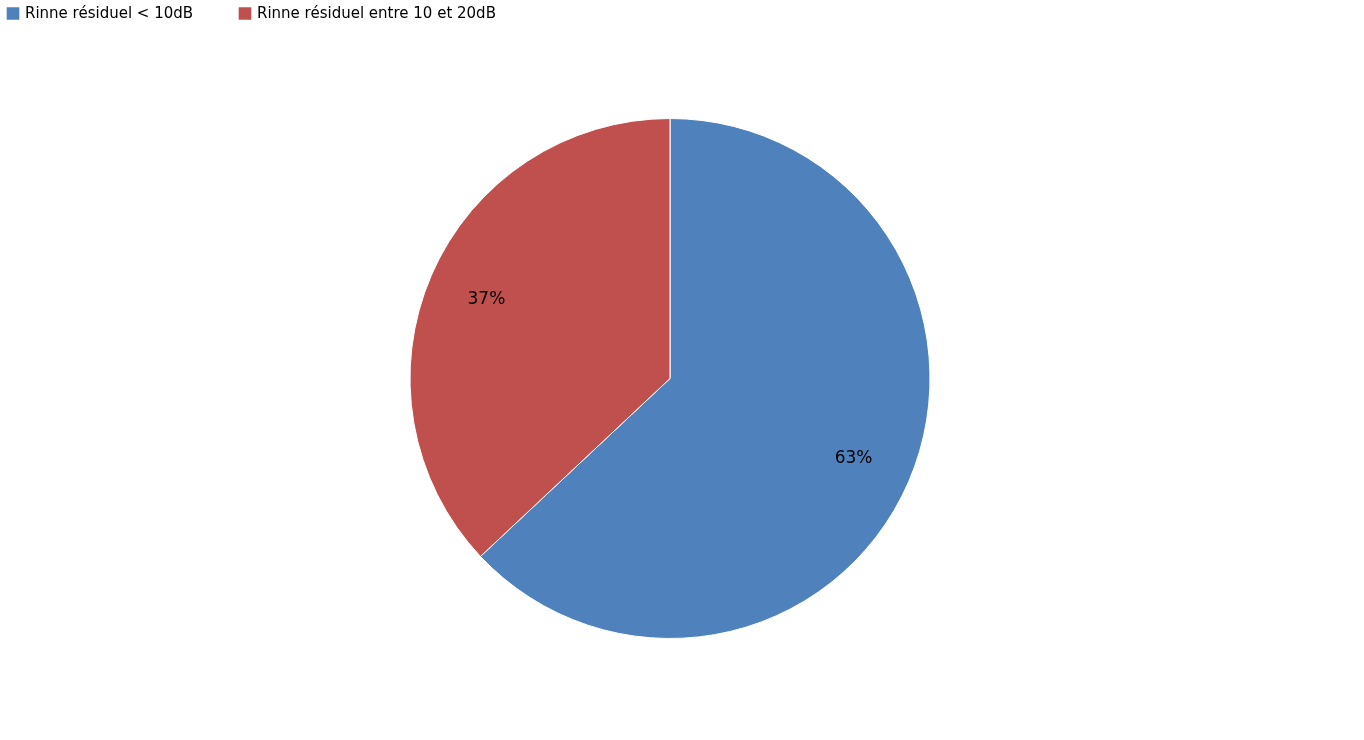 The image size is (1364, 740). What do you see at coordinates (486, 298) in the screenshot?
I see `data-label: 37%` at bounding box center [486, 298].